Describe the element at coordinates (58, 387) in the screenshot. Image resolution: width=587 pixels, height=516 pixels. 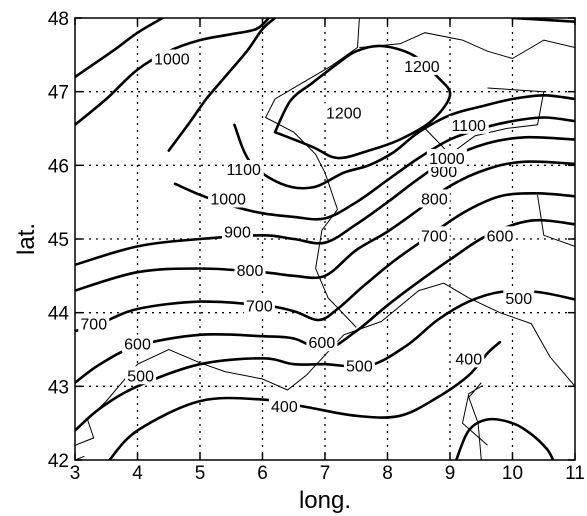
I see `y-tick-label: 43` at that location.